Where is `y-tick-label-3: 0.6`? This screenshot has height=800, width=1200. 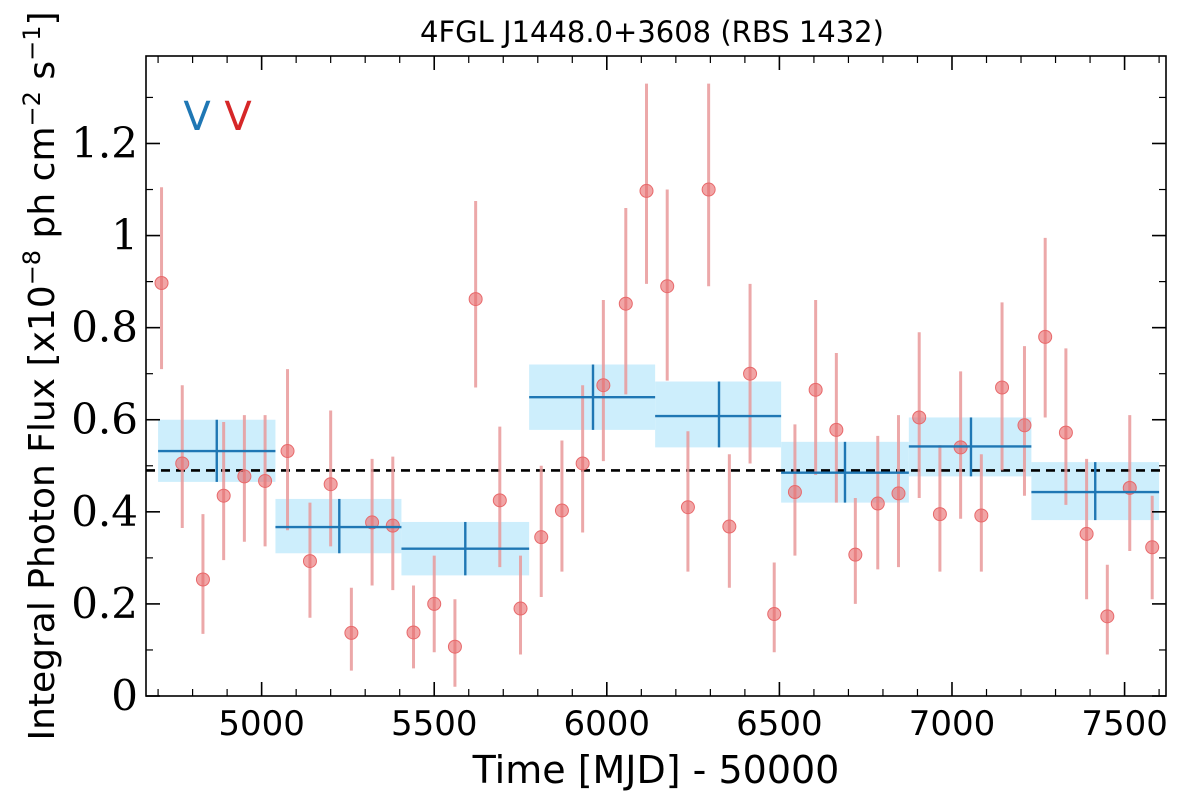 y-tick-label-3: 0.6 is located at coordinates (104, 419).